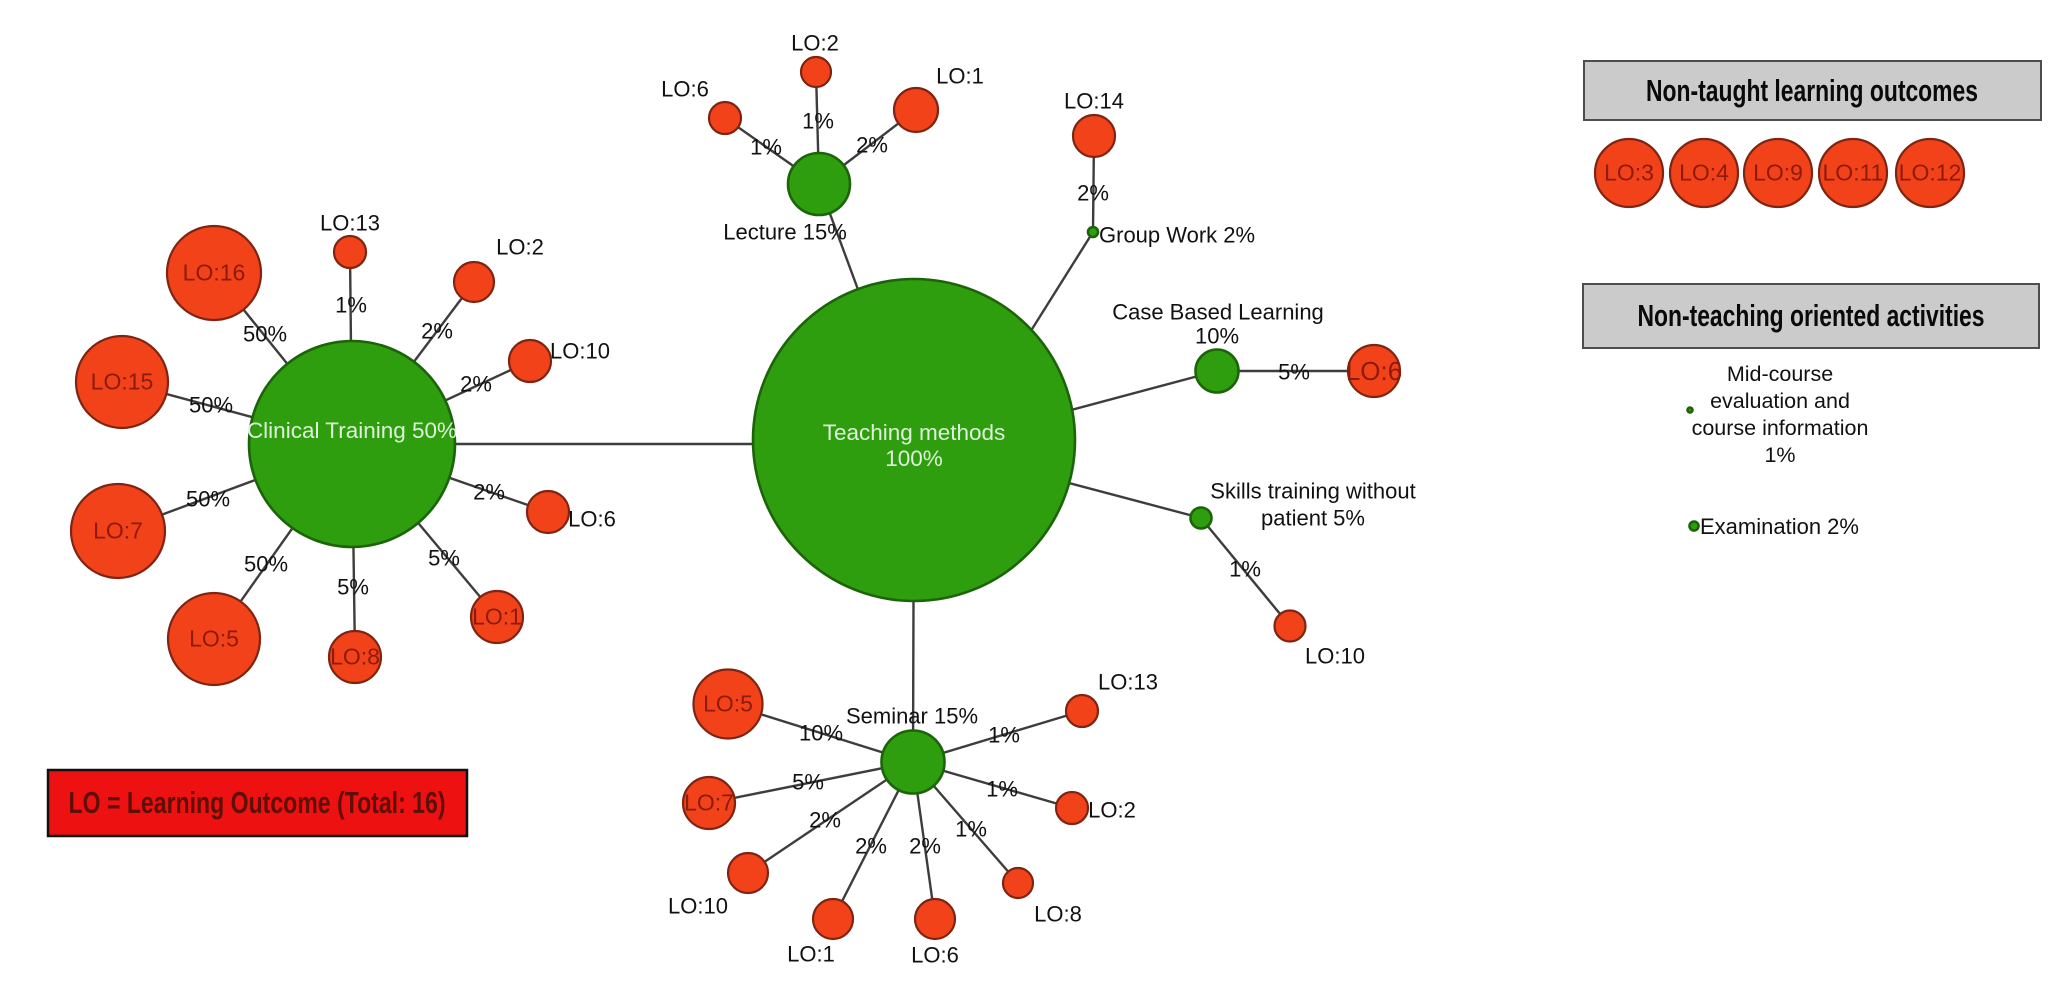 This screenshot has height=1001, width=2059. Describe the element at coordinates (1704, 173) in the screenshot. I see `svg-text: LO:4` at that location.